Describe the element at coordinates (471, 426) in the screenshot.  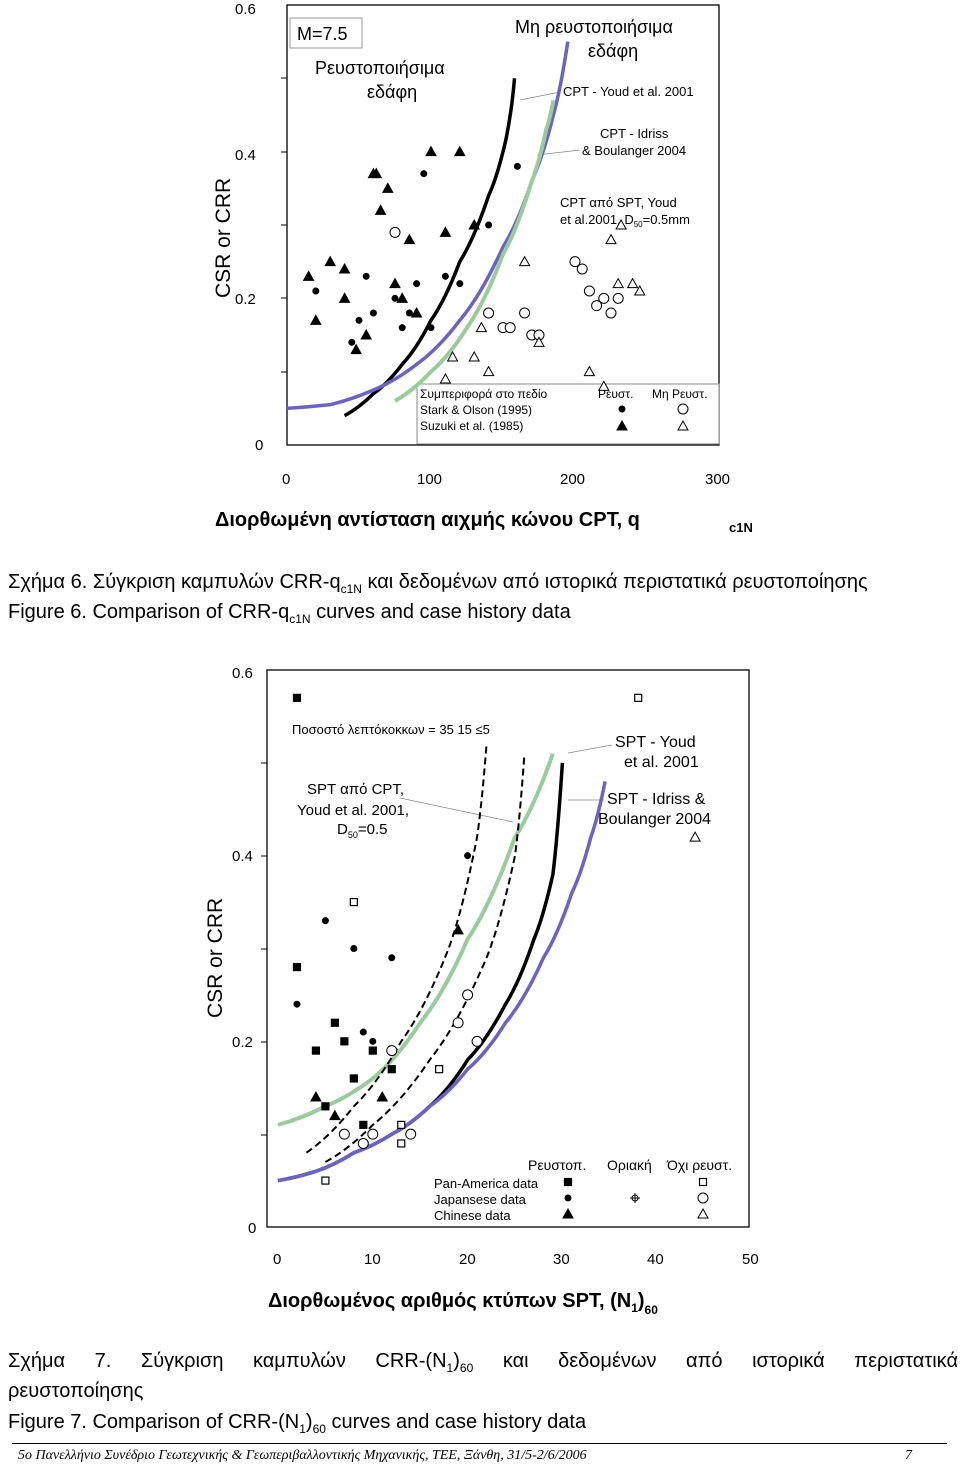
I see `fig6-legend-row: Suzuki et al. (1985)` at that location.